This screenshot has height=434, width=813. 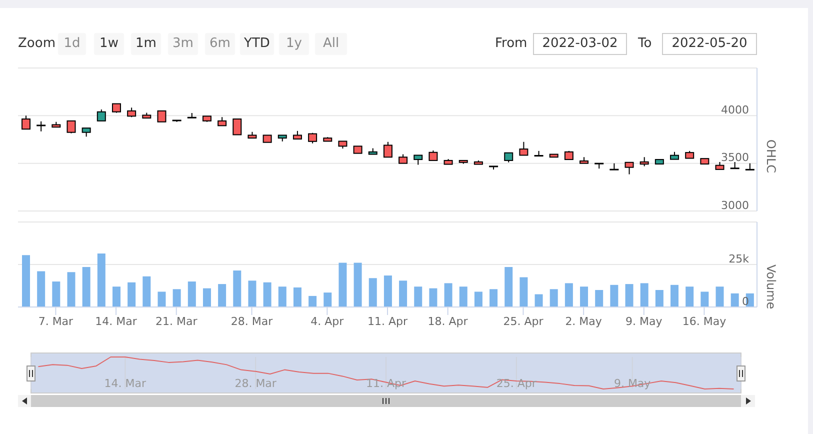 I want to click on x-tick-label: 16. May, so click(x=704, y=321).